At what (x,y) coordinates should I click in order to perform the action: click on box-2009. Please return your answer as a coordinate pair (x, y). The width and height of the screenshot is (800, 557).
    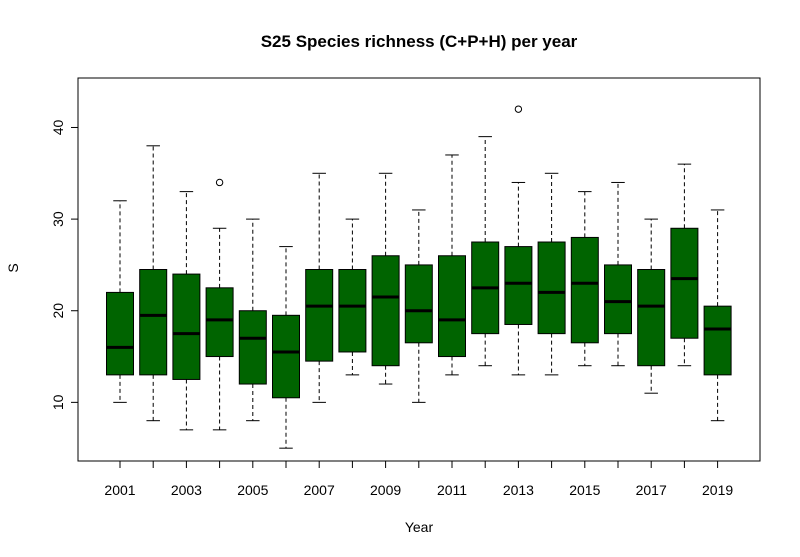
    Looking at the image, I should click on (385, 278).